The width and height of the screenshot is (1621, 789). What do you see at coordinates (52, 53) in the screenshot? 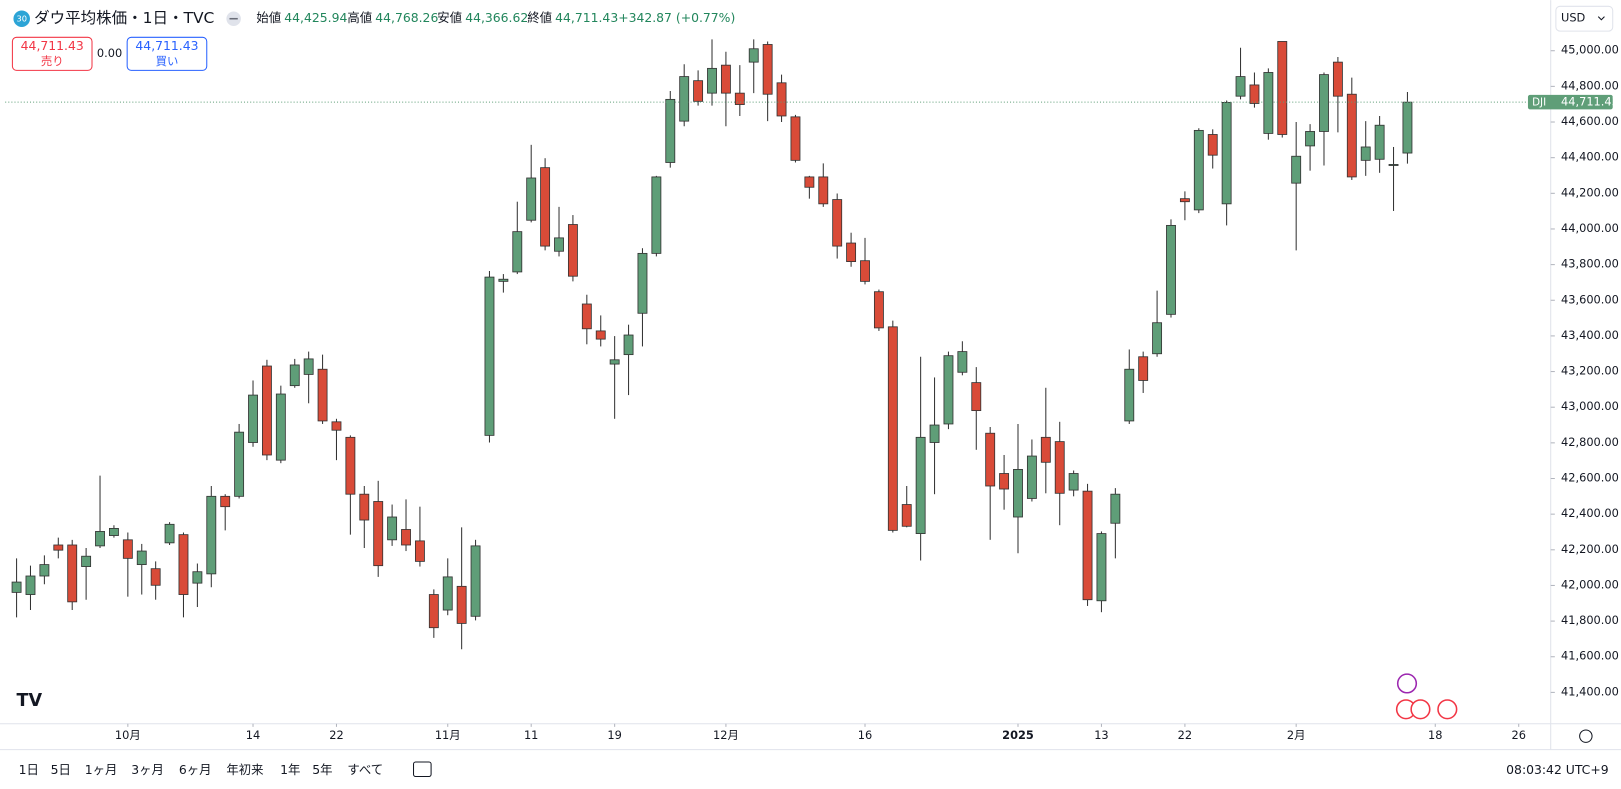
I see `sell-button` at bounding box center [52, 53].